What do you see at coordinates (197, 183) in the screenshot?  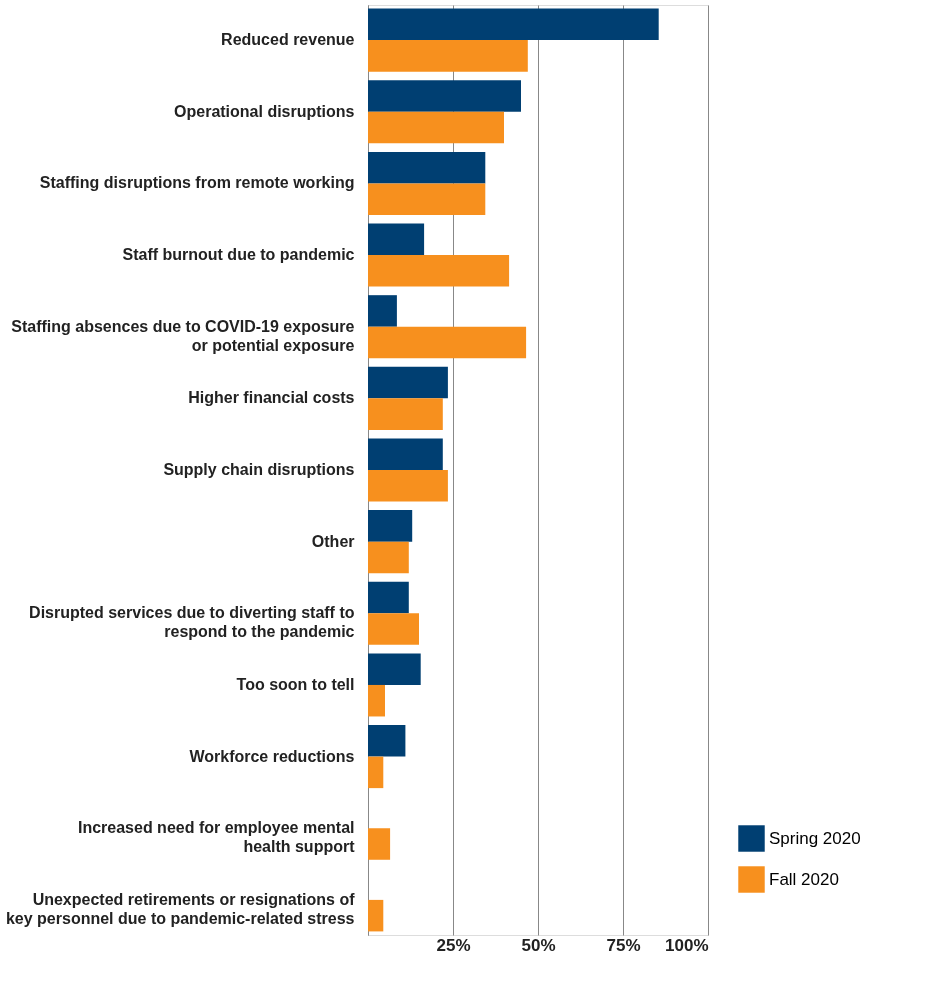 I see `y-tick-label: Staffing disruptions from remote working` at bounding box center [197, 183].